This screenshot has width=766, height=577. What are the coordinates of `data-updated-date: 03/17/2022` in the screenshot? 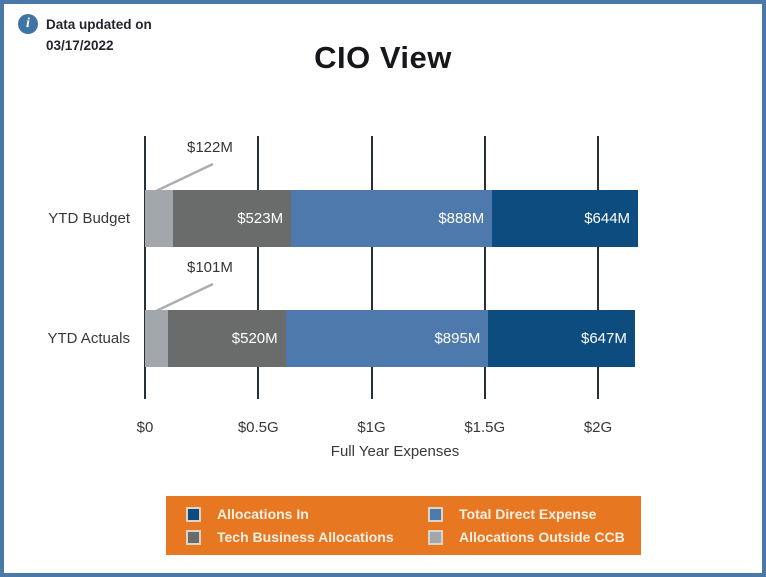 It's located at (80, 45).